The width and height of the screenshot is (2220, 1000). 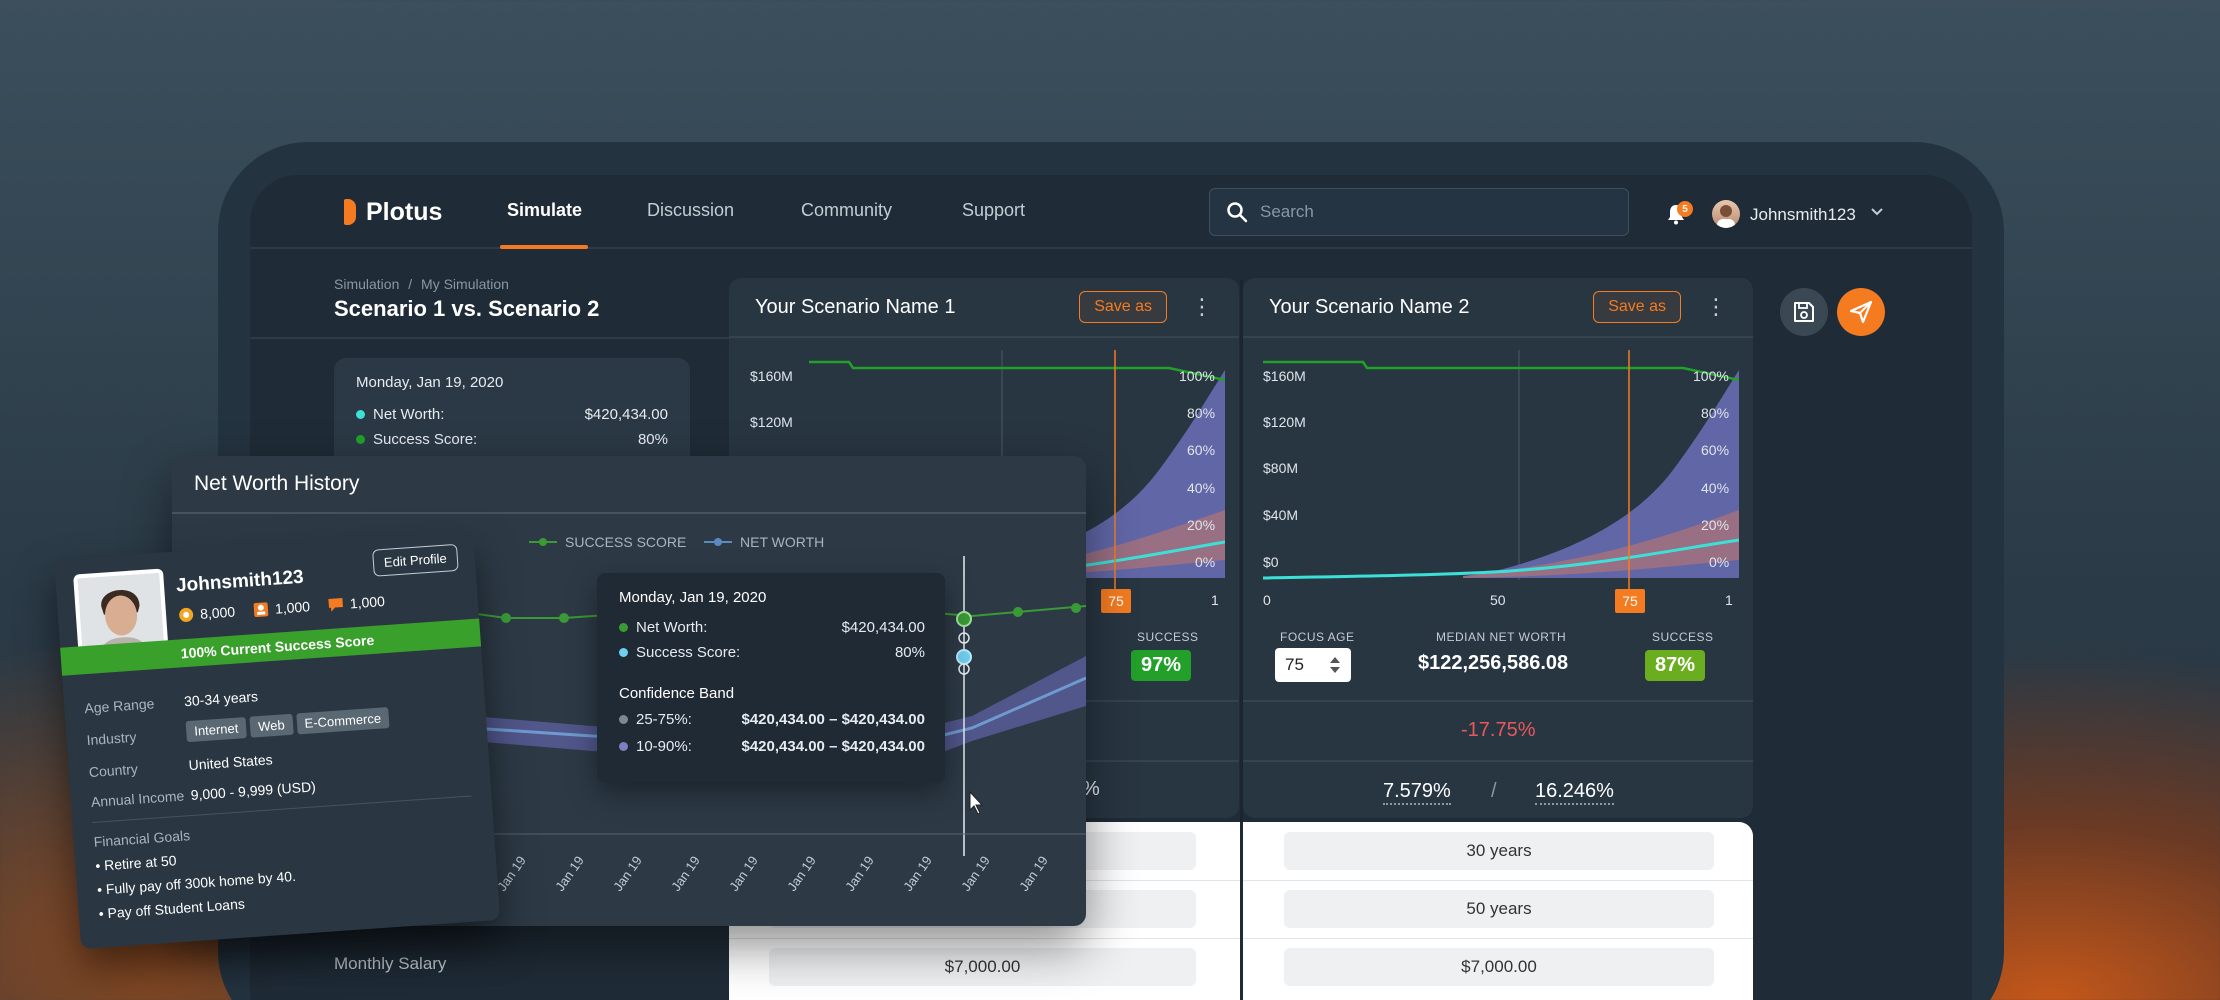 I want to click on y-axis-right-label: 0%, so click(x=1205, y=562).